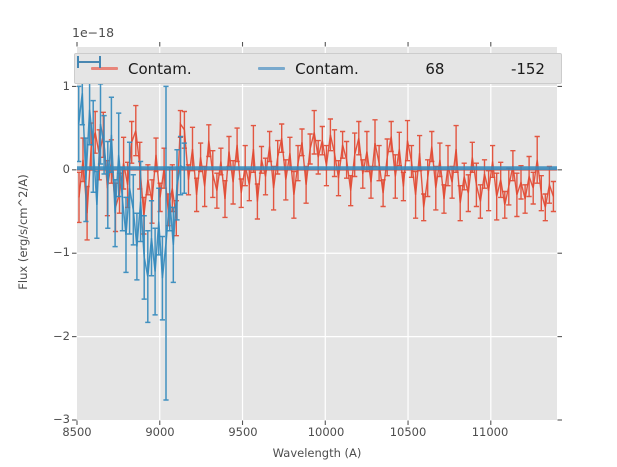 This screenshot has height=467, width=617. What do you see at coordinates (89, 62) in the screenshot?
I see `blue-errorbar-icon` at bounding box center [89, 62].